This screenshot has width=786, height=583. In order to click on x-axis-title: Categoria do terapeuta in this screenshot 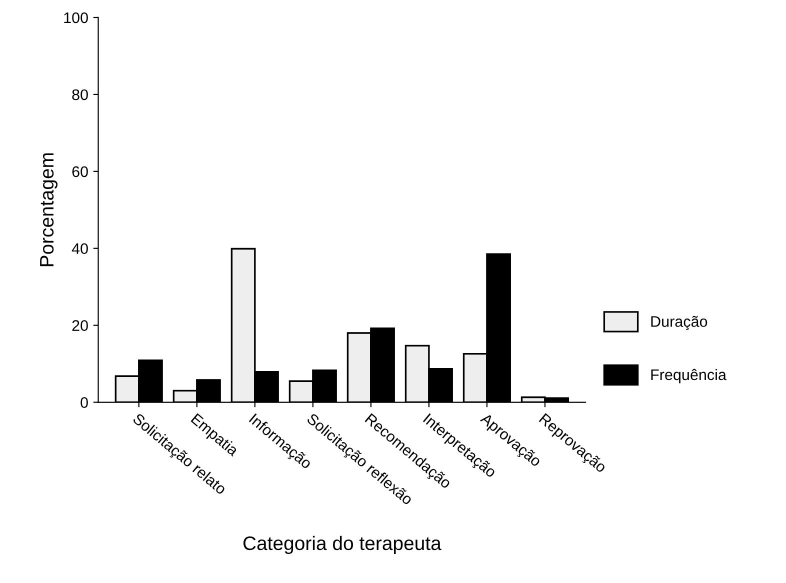, I will do `click(342, 545)`.